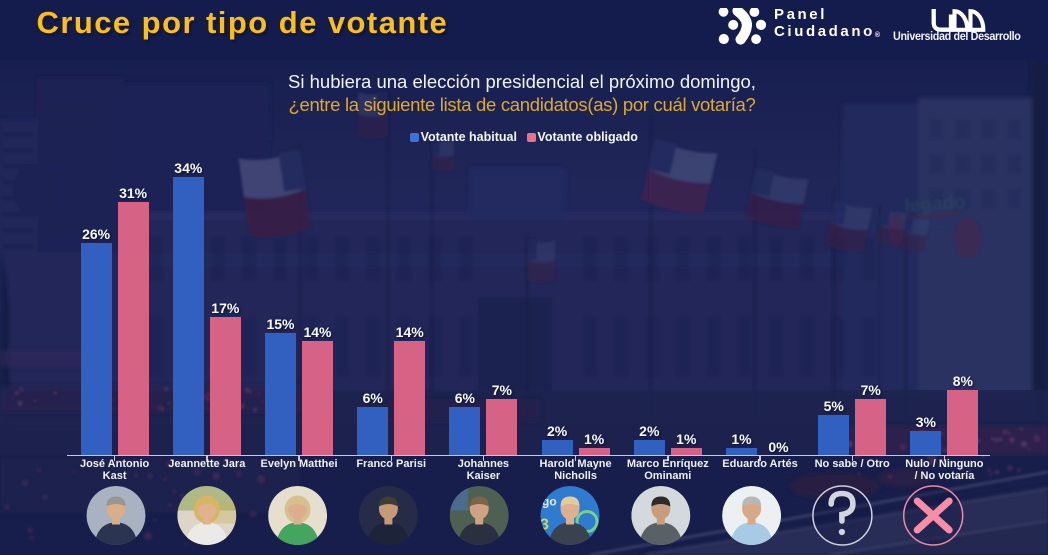 This screenshot has height=555, width=1048. What do you see at coordinates (549, 502) in the screenshot?
I see `svg-text: go` at bounding box center [549, 502].